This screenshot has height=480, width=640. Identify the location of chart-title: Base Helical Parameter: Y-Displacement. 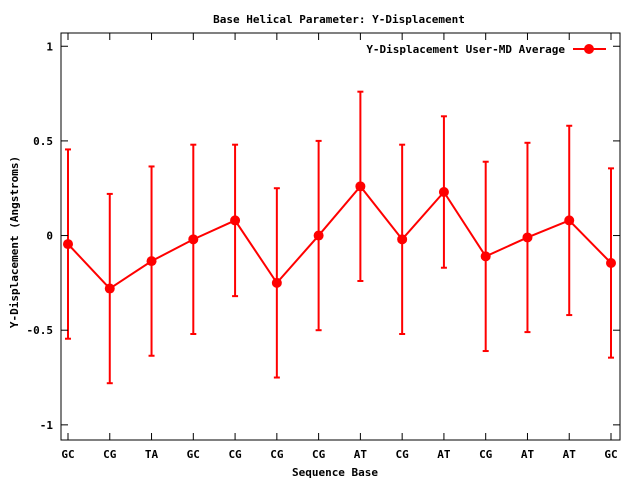
(339, 19).